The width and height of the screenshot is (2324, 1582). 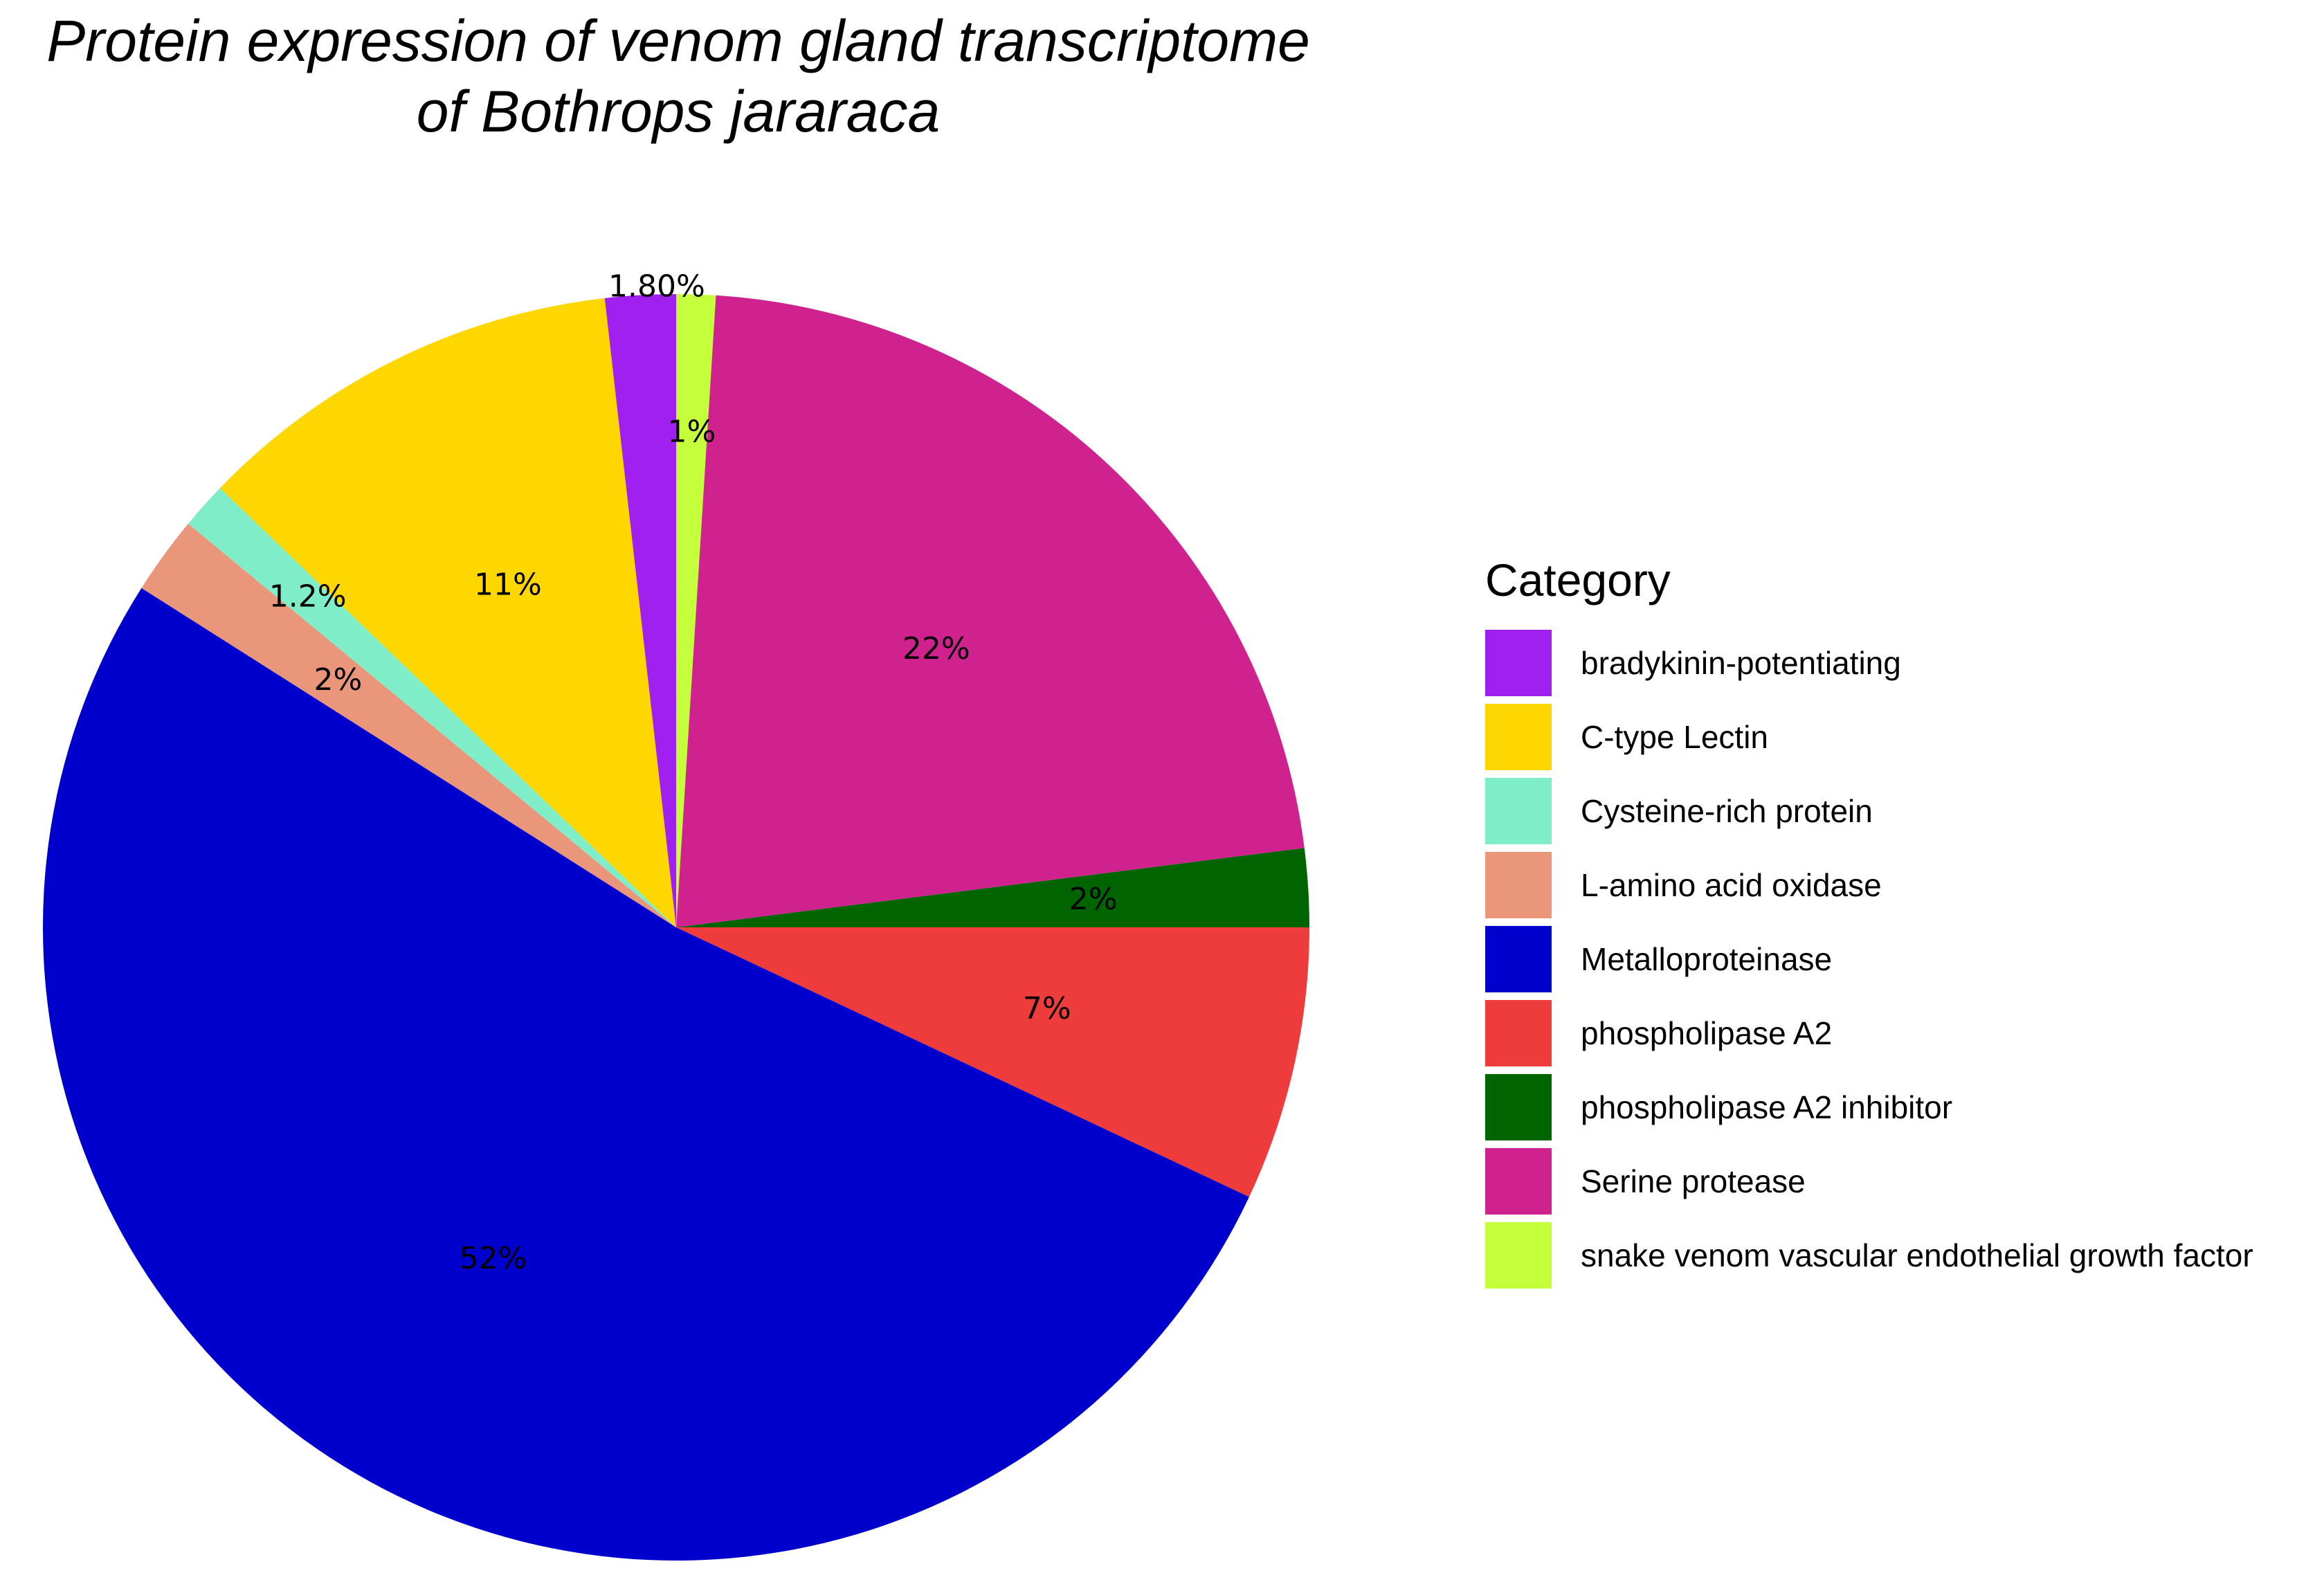 I want to click on legend-item-serine-protease: Serine protease, so click(x=1869, y=1181).